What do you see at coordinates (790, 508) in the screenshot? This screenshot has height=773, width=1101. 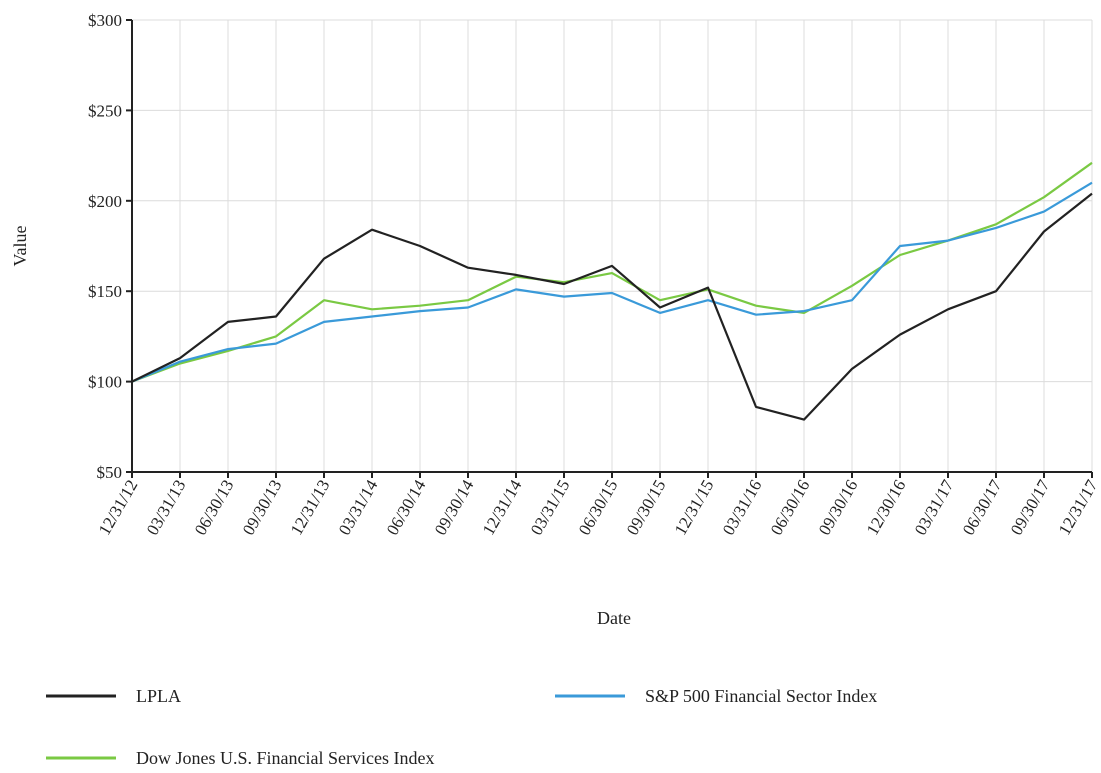 I see `x-tick-label: 06/30/16` at bounding box center [790, 508].